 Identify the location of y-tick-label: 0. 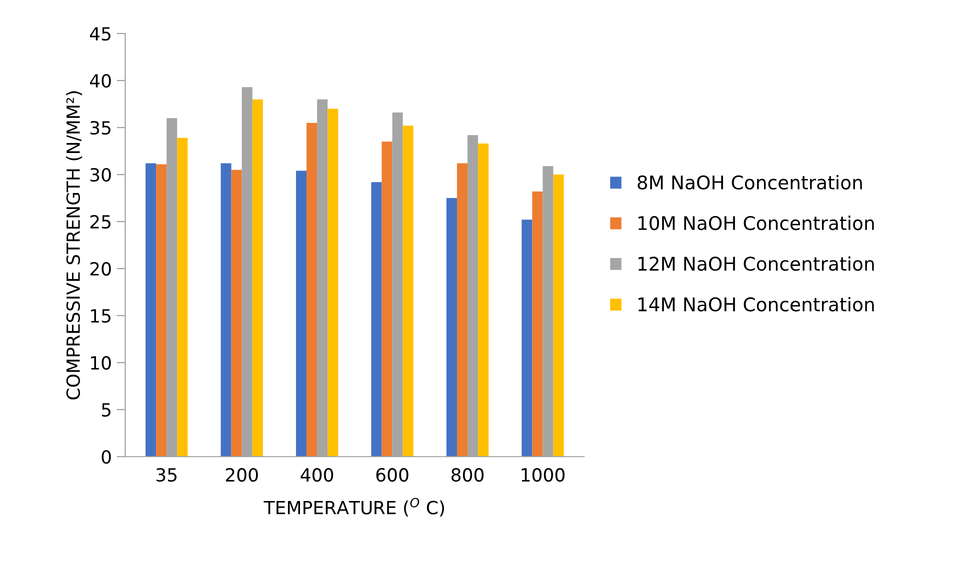
(106, 457).